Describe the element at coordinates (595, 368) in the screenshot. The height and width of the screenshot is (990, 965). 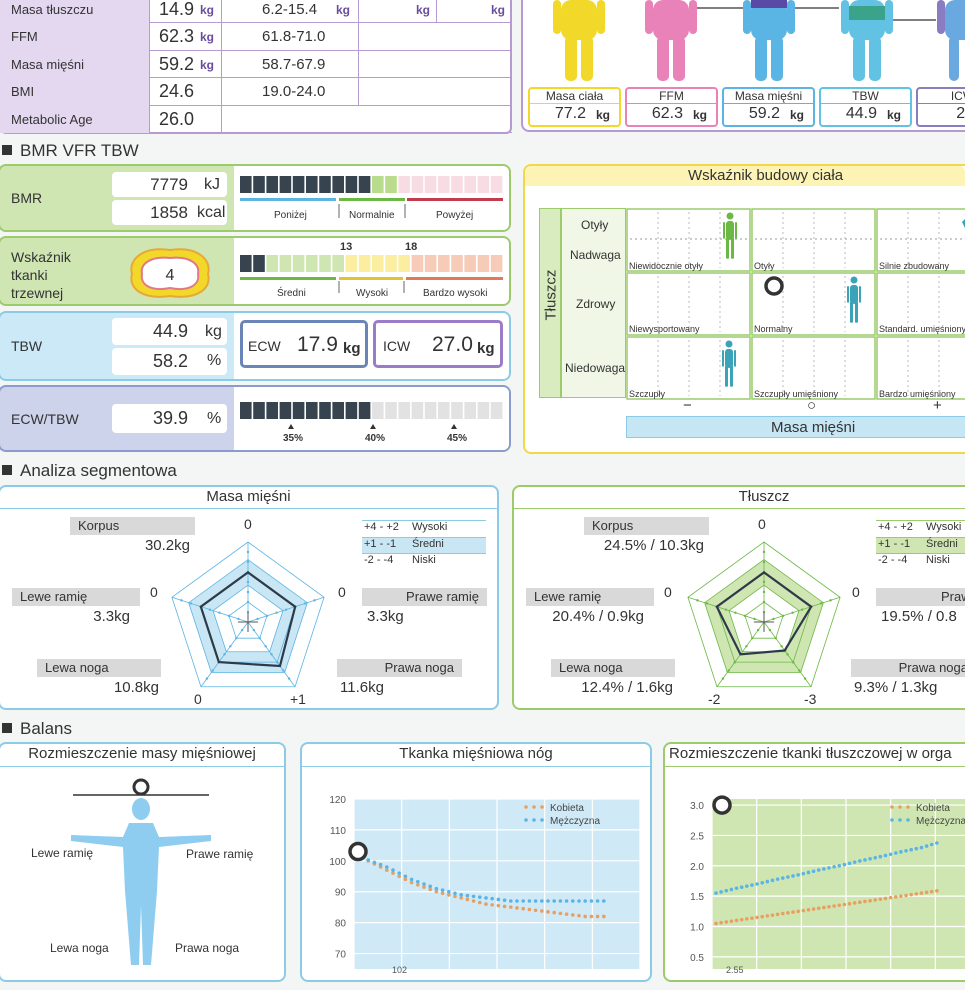
I see `body-type-row-niedowaga: Niedowaga` at that location.